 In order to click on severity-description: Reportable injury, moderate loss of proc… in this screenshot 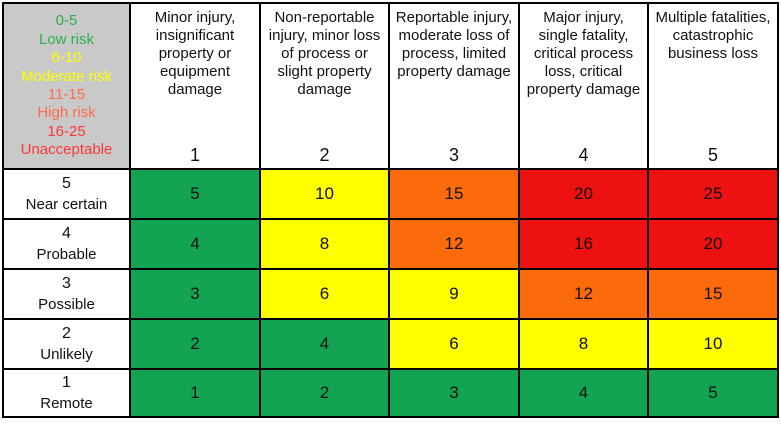, I will do `click(454, 44)`.